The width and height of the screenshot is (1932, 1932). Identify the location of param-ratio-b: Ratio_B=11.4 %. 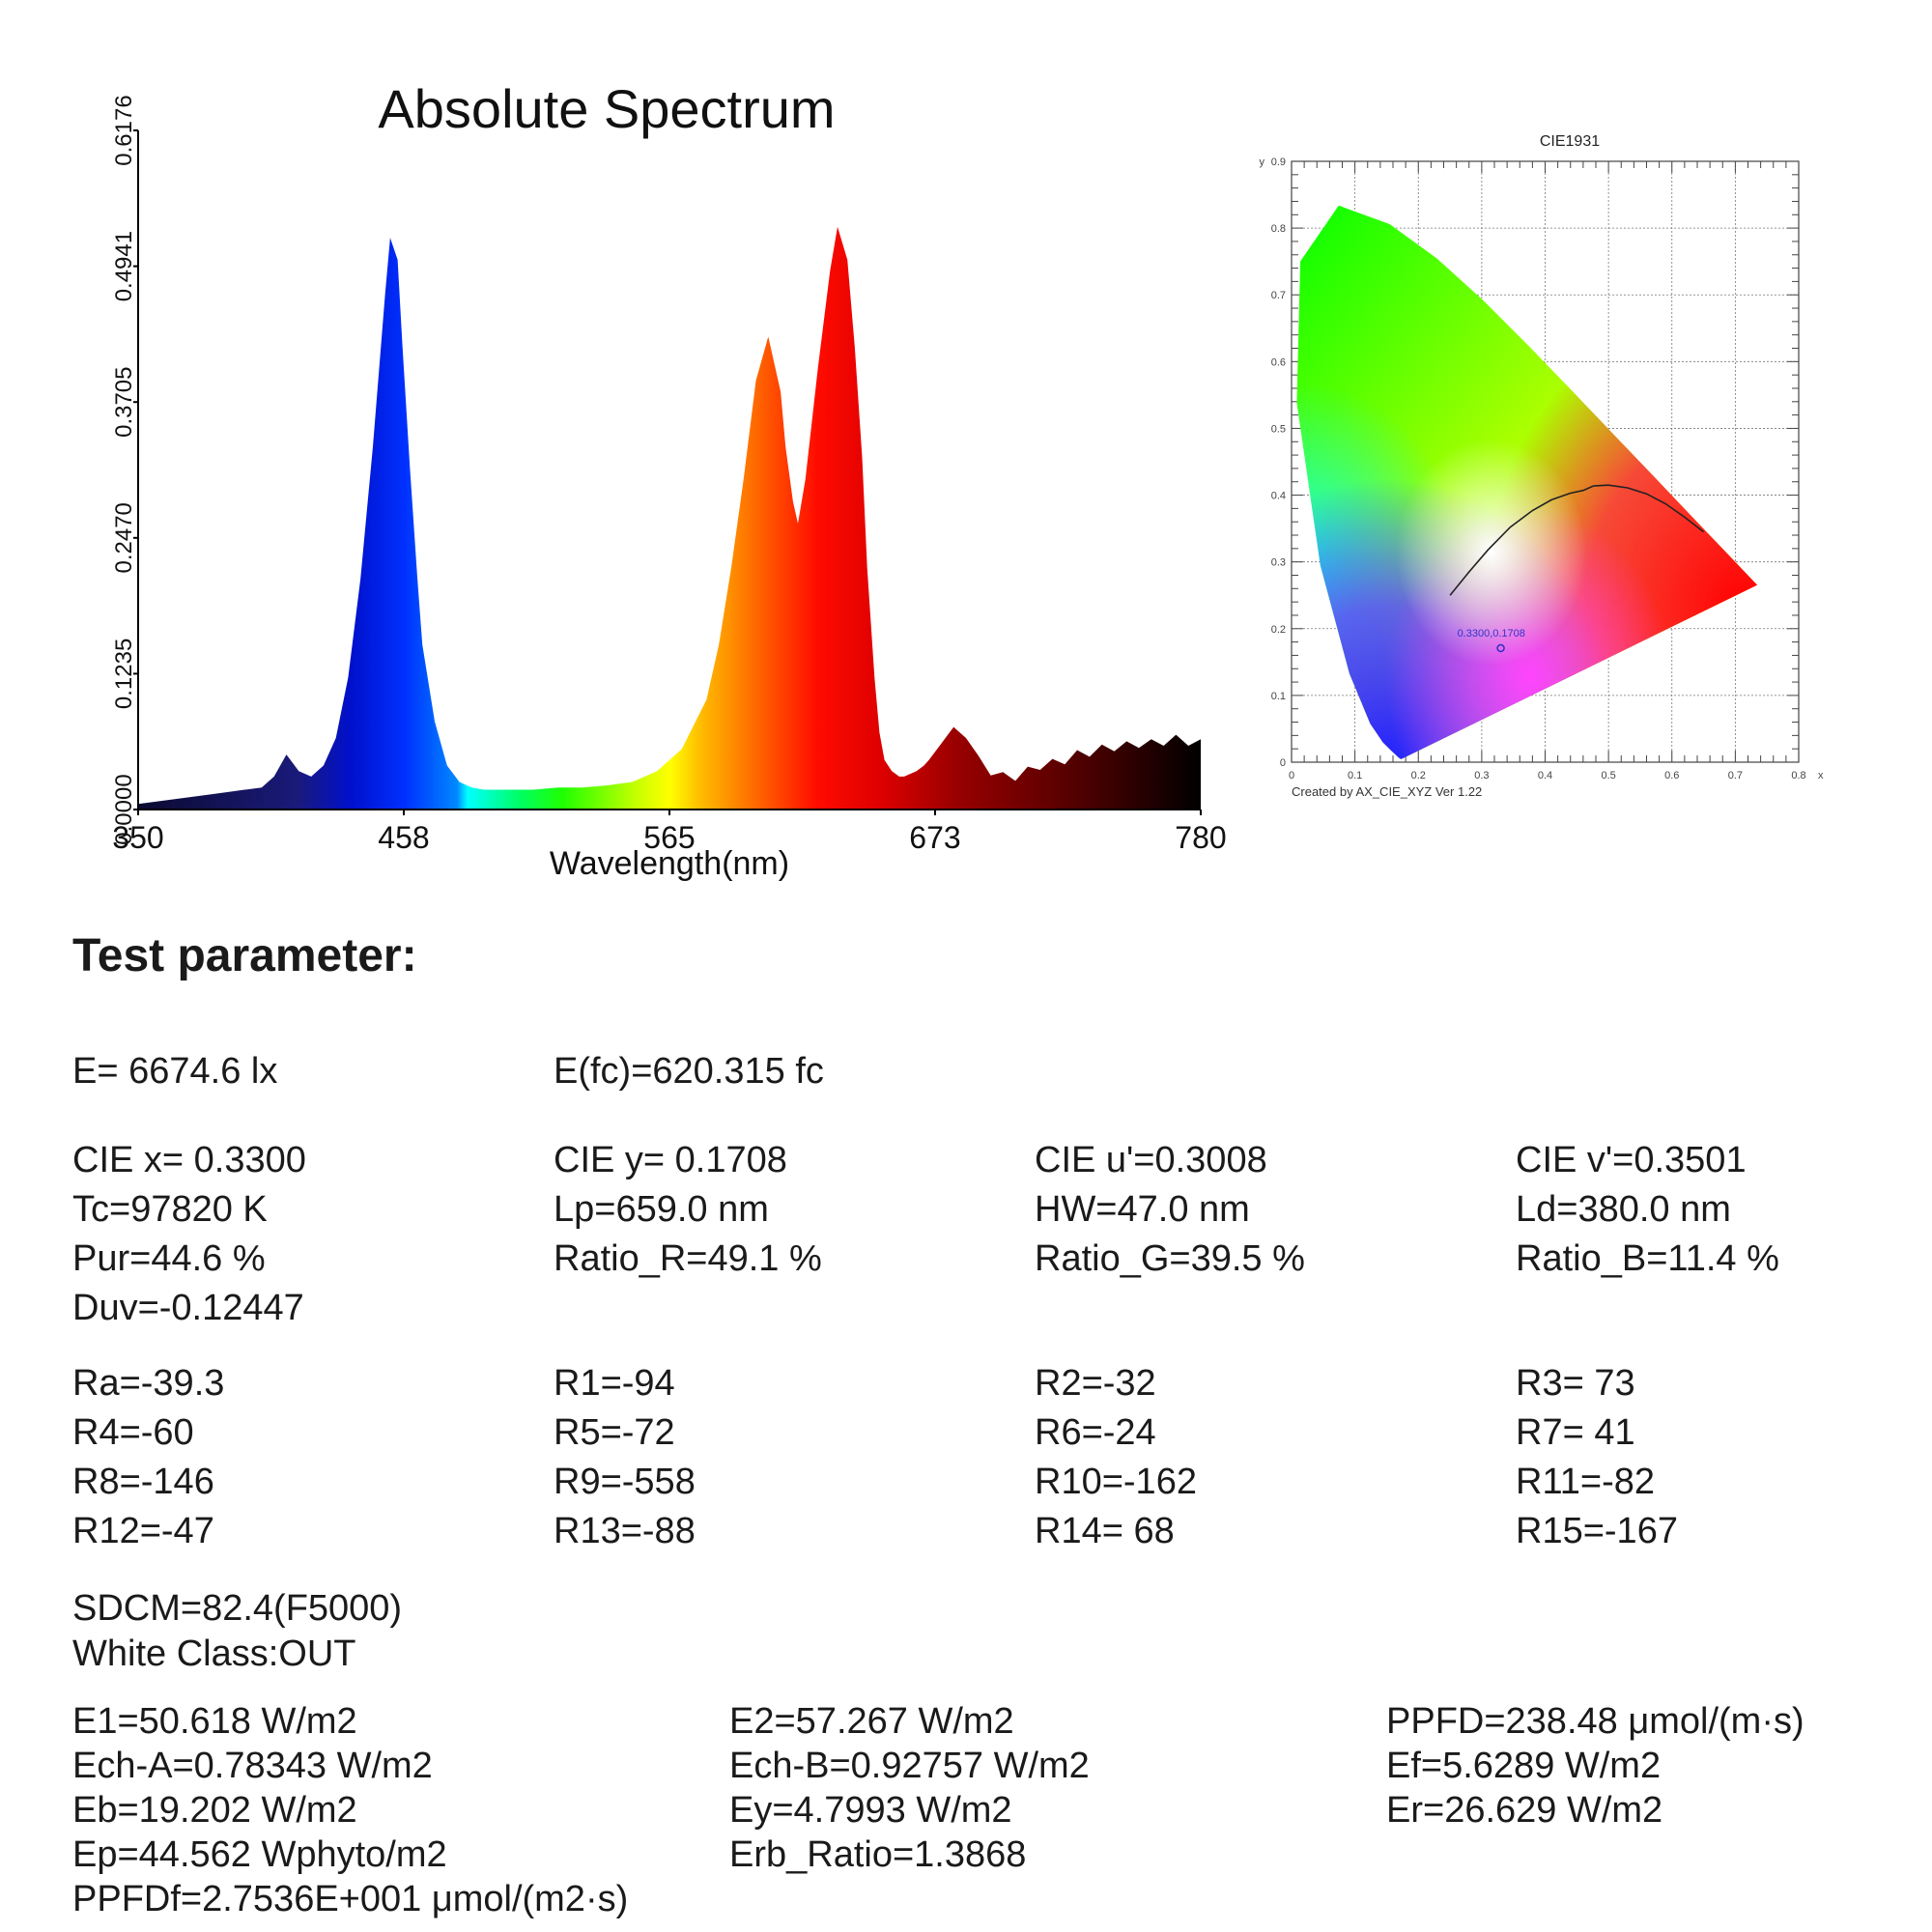
(1647, 1258).